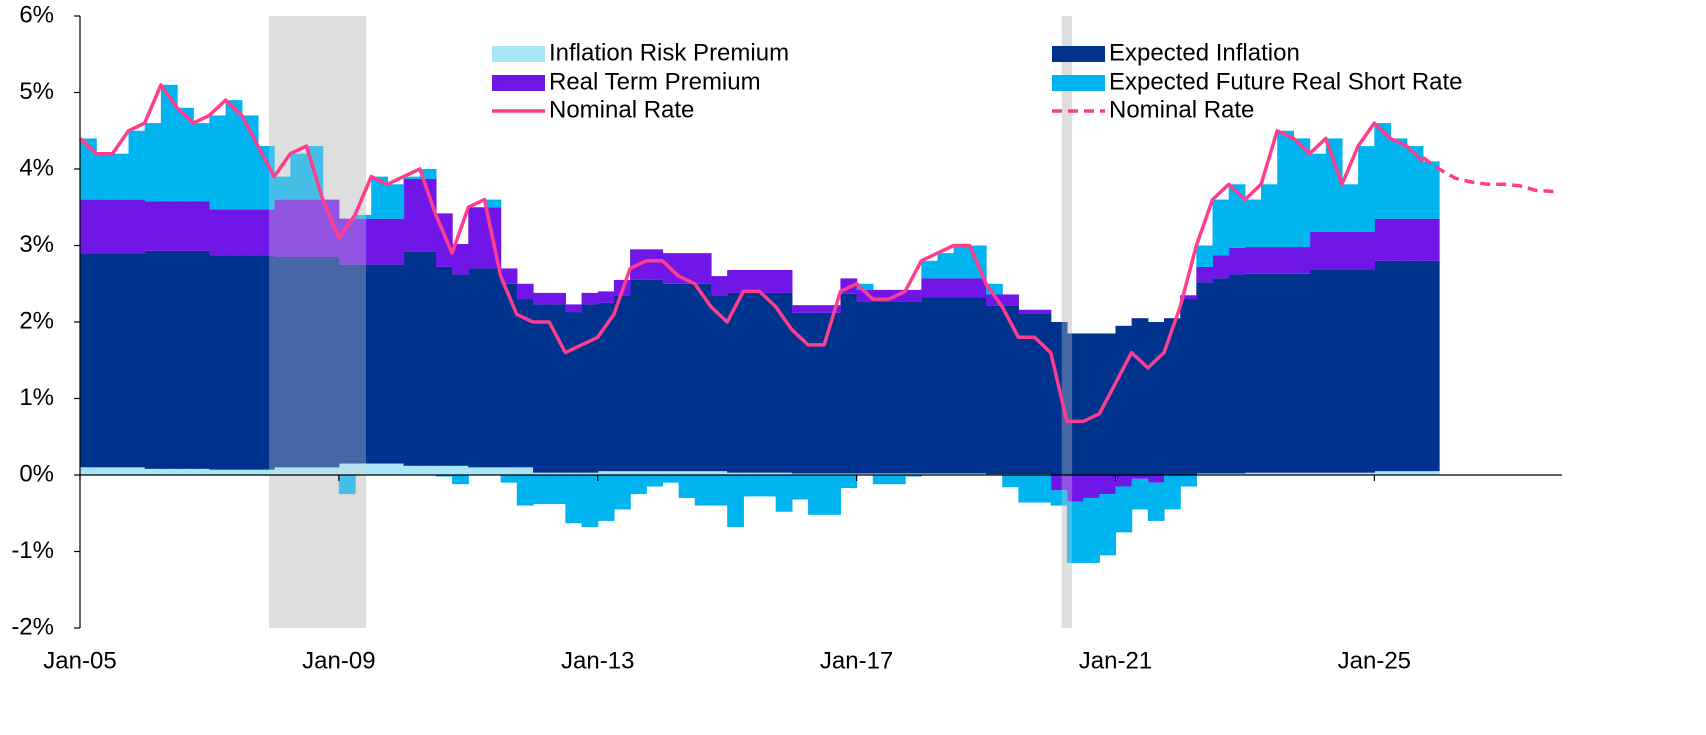 The image size is (1706, 735). I want to click on legend-swatch, so click(1078, 54).